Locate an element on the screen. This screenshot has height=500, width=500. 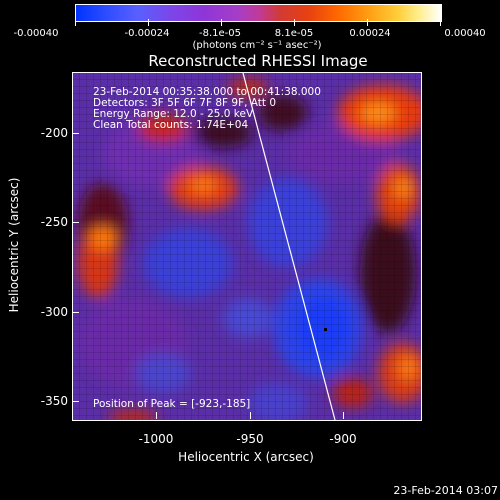
x-tick-label: -950 is located at coordinates (250, 439).